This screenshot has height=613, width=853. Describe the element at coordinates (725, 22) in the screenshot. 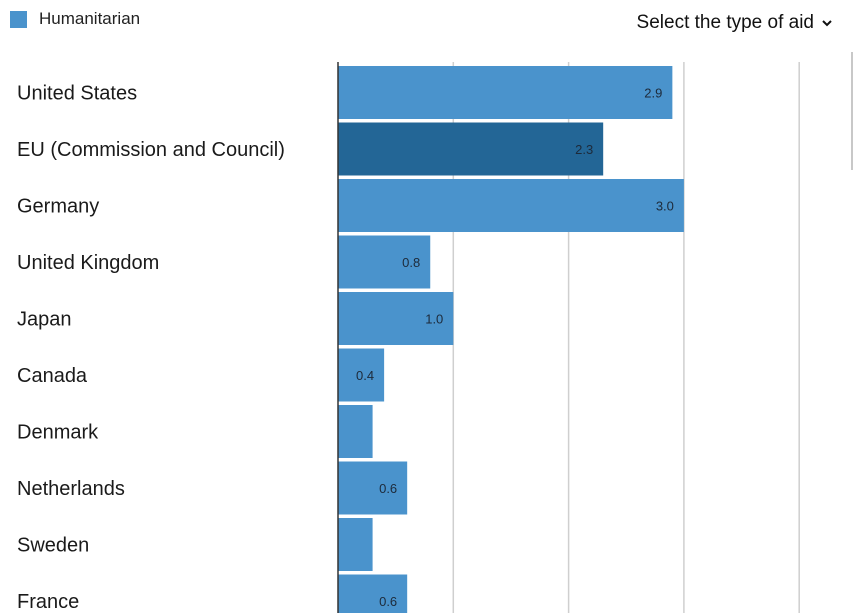

I see `aid-type-select-label: Select the type of aid` at that location.